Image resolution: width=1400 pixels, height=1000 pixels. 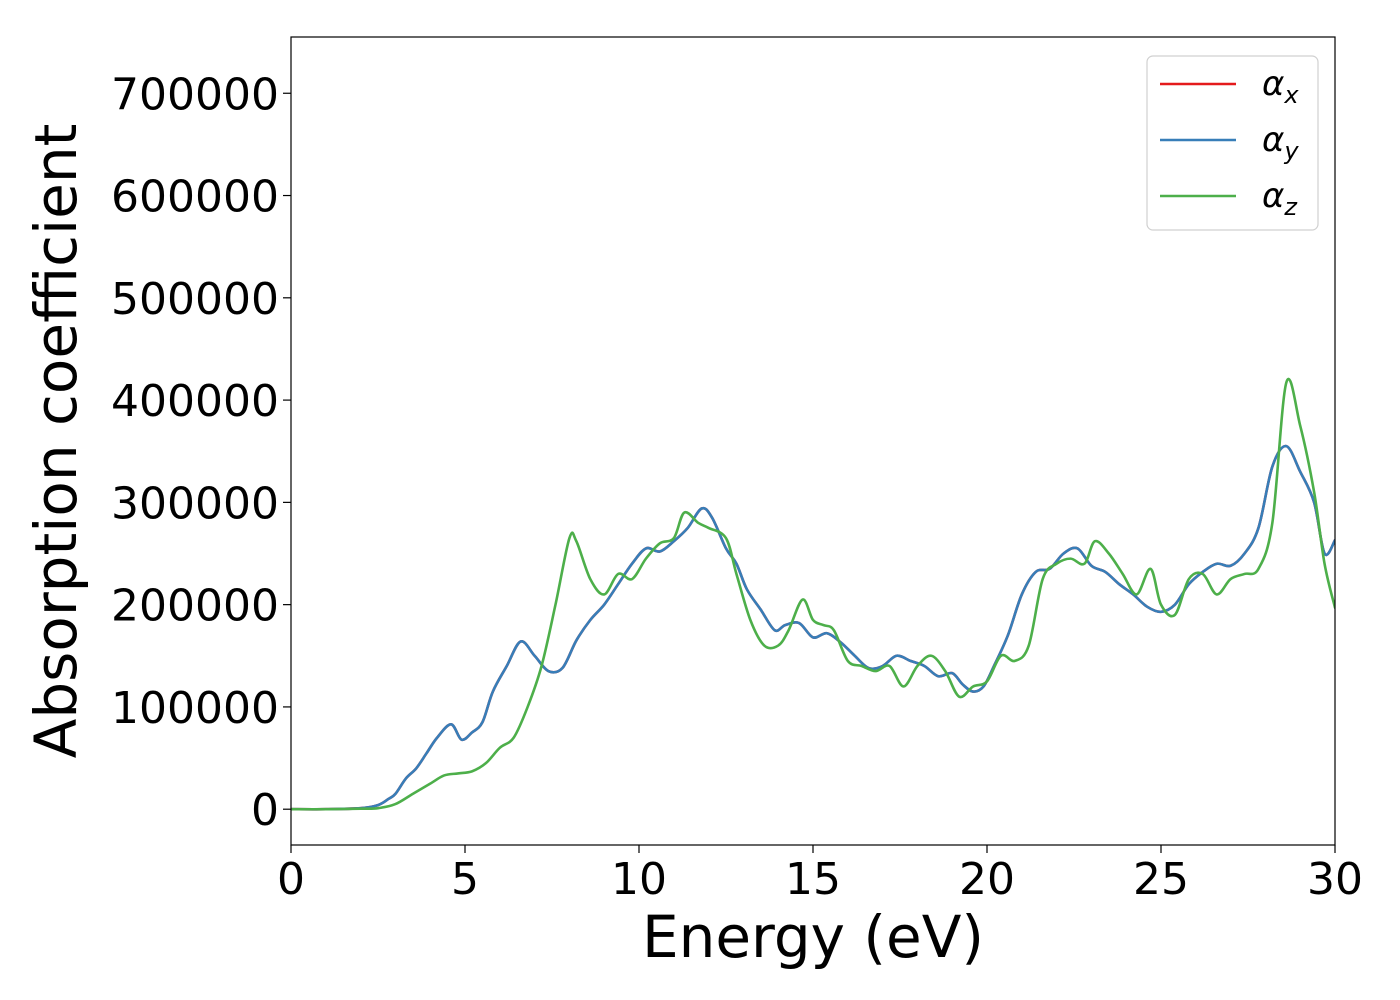 What do you see at coordinates (1161, 879) in the screenshot?
I see `x-tick-label: 25` at bounding box center [1161, 879].